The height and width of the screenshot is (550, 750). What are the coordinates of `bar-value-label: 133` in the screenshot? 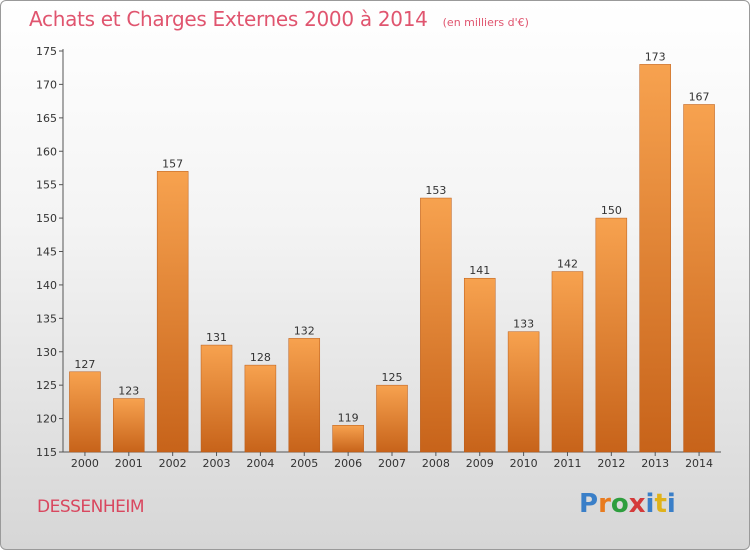 It's located at (523, 324).